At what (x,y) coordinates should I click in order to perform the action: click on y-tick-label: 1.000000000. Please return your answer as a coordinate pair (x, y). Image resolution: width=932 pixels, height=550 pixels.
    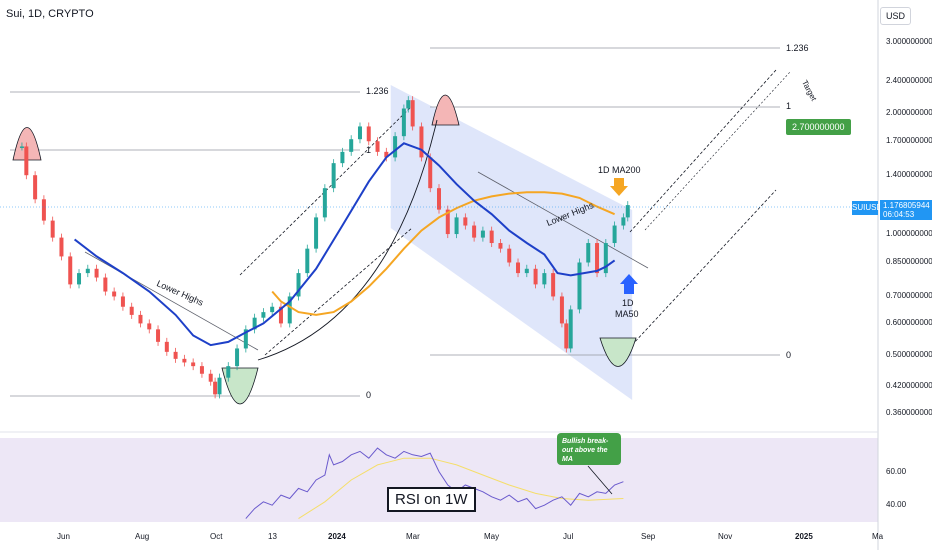
    Looking at the image, I should click on (909, 234).